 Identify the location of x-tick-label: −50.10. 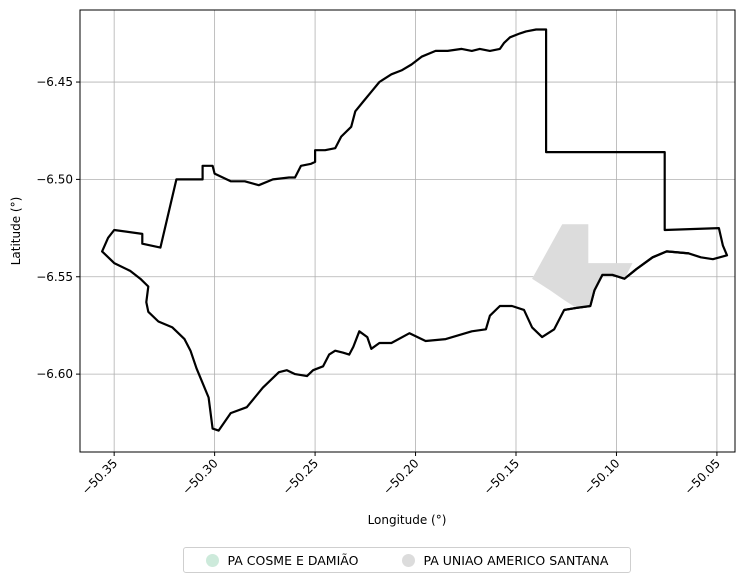
(601, 476).